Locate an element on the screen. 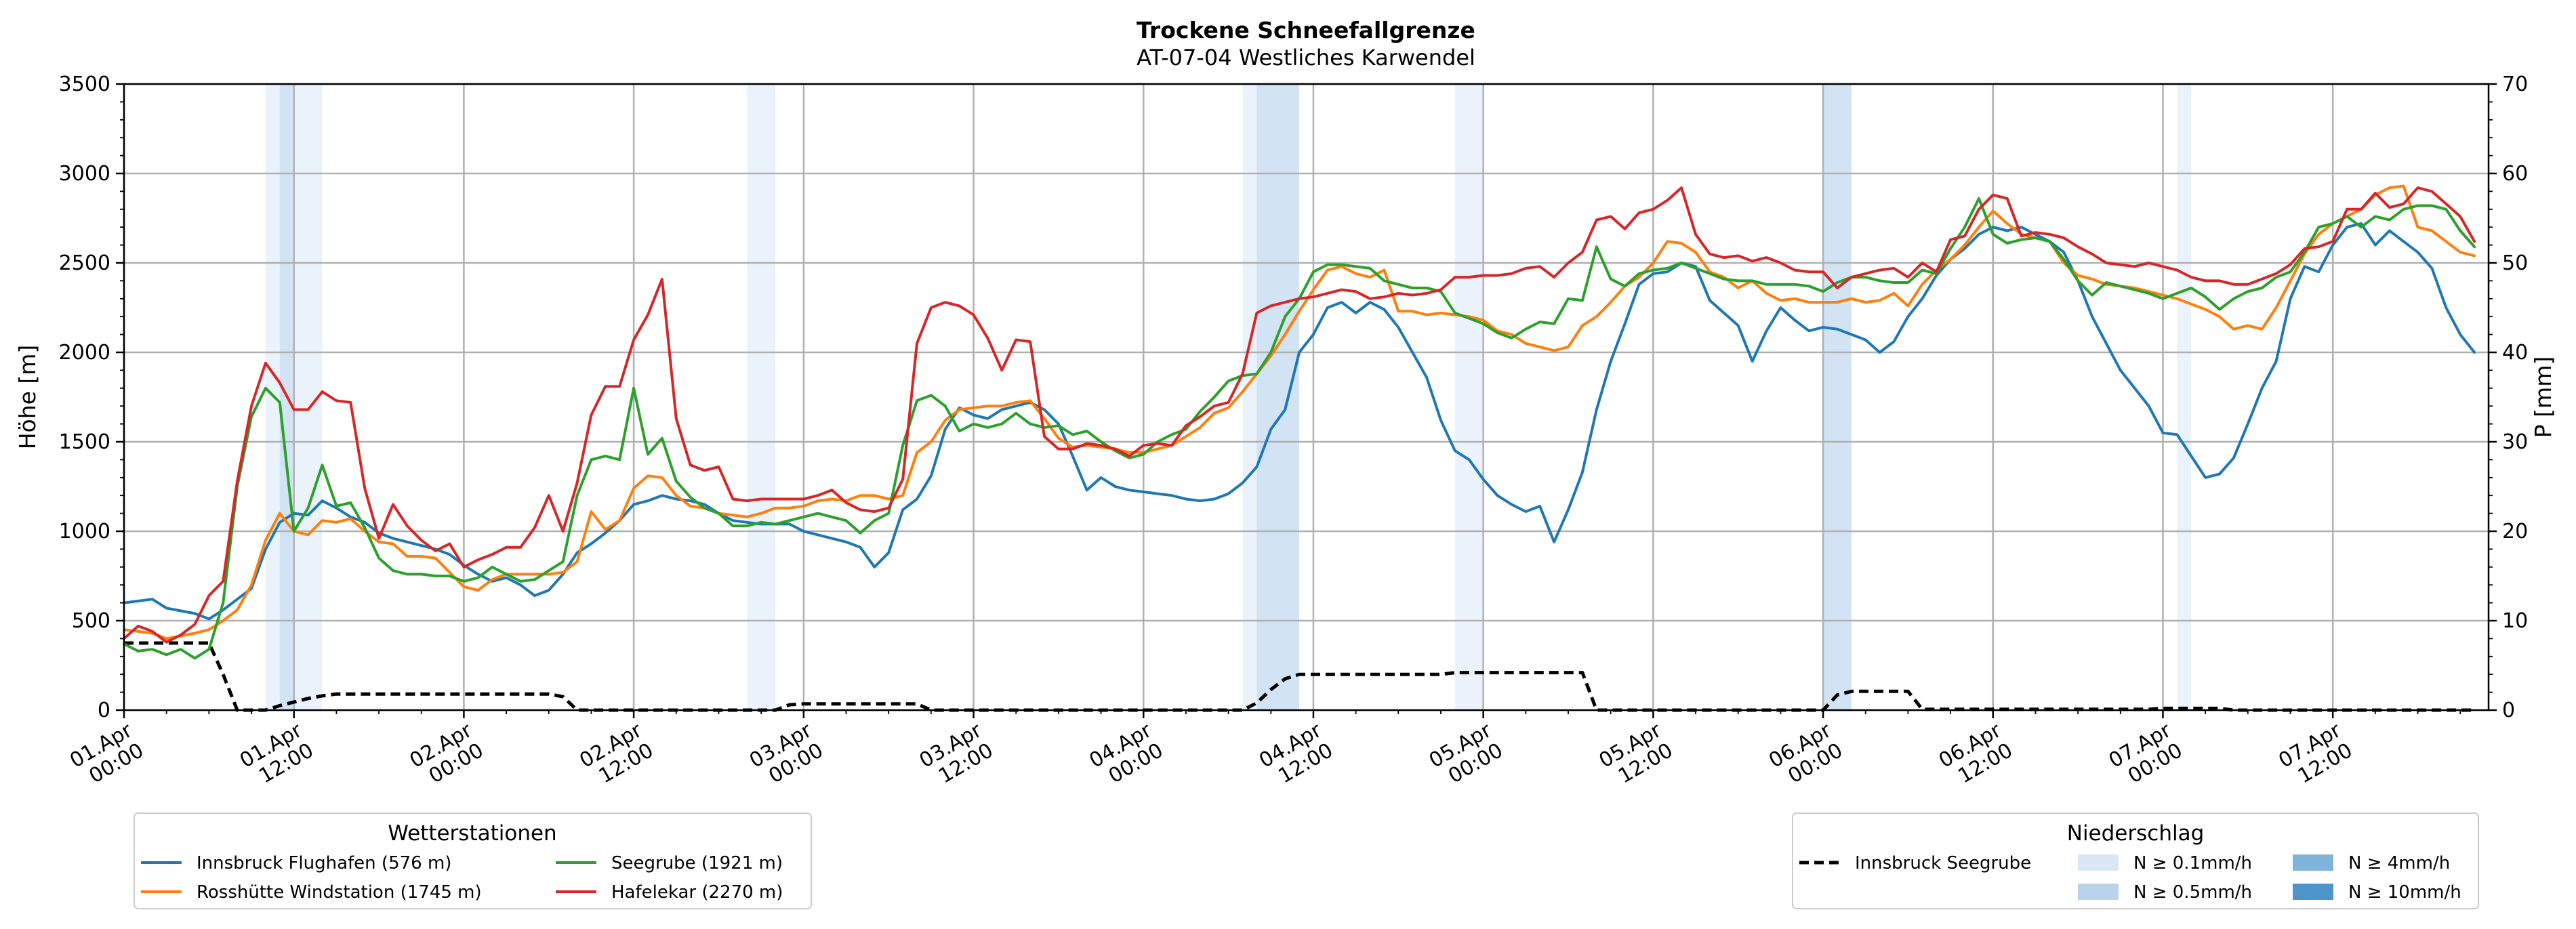  legend-label-n-4: N ≥ 4mm/h is located at coordinates (2399, 863).